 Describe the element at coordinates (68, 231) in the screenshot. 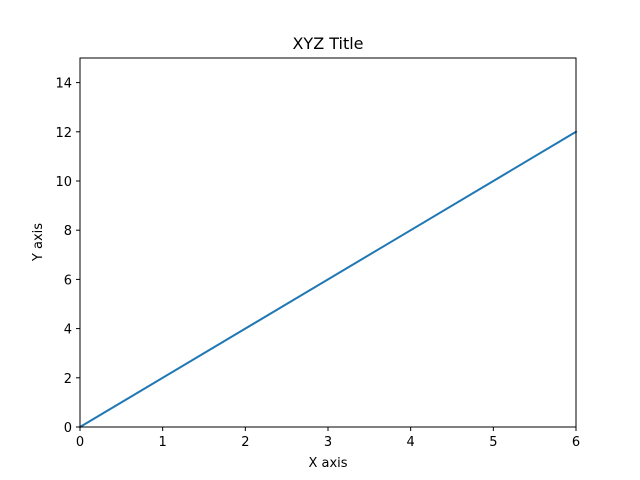

I see `y-tick-label: 8` at that location.